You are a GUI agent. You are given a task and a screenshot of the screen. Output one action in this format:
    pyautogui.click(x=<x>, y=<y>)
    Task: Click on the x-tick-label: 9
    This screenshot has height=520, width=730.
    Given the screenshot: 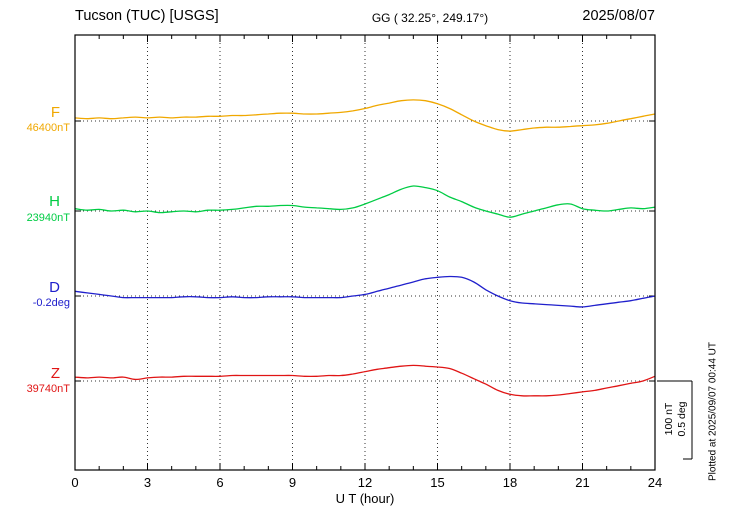 What is the action you would take?
    pyautogui.click(x=292, y=482)
    